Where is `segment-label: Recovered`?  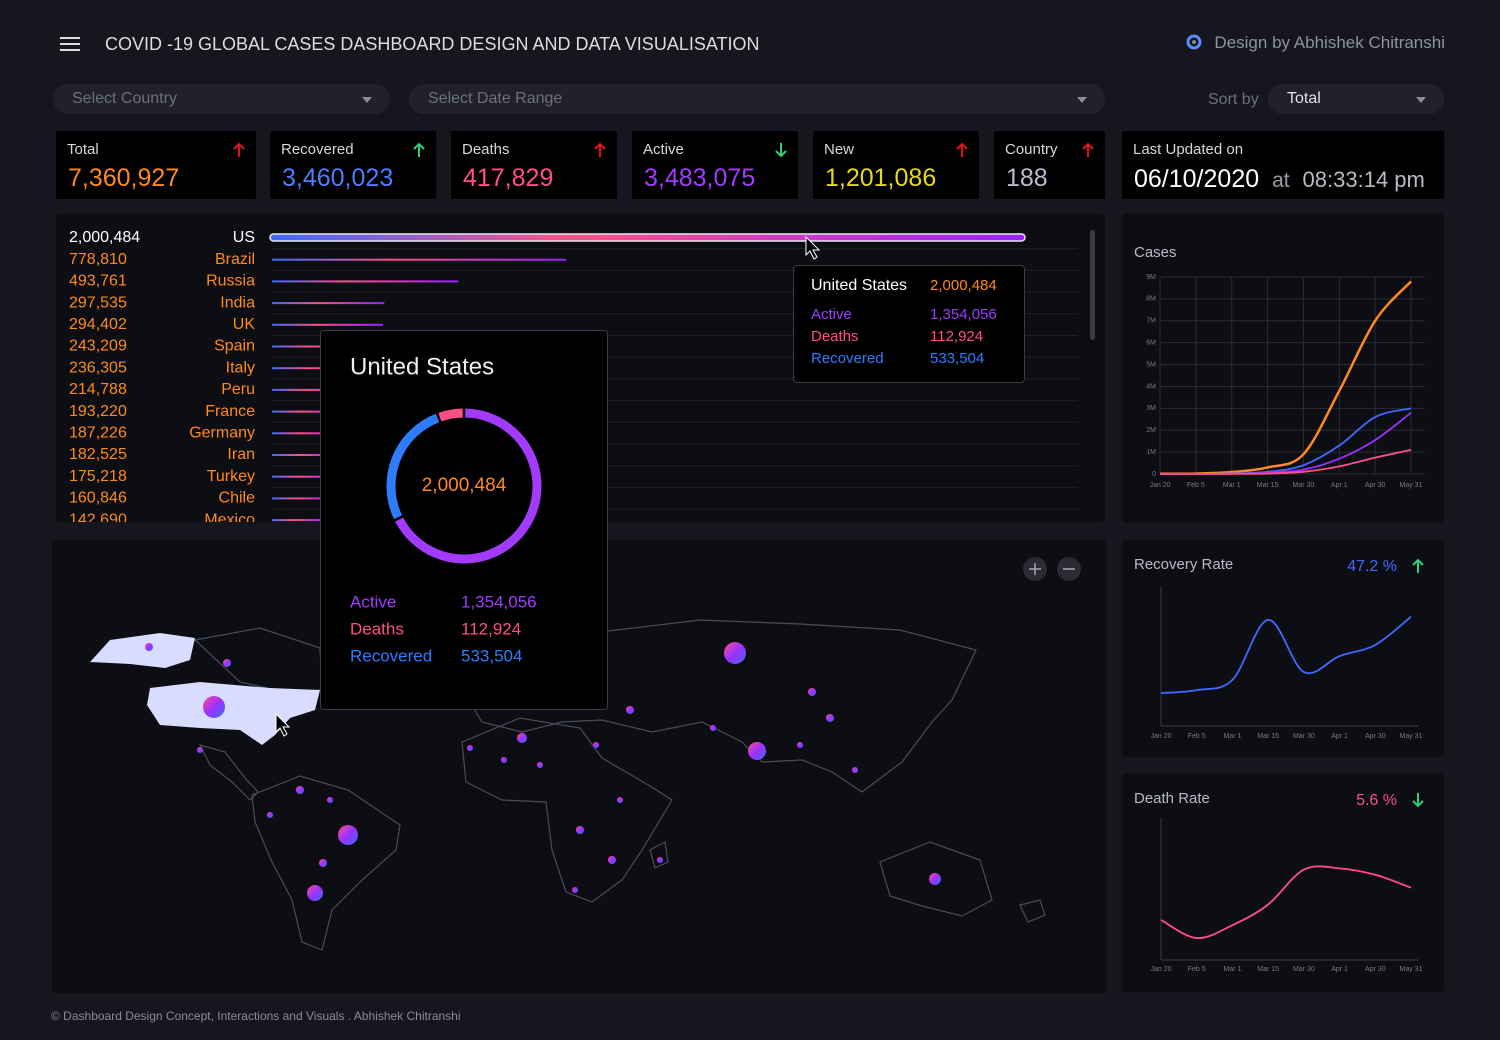
segment-label: Recovered is located at coordinates (391, 655).